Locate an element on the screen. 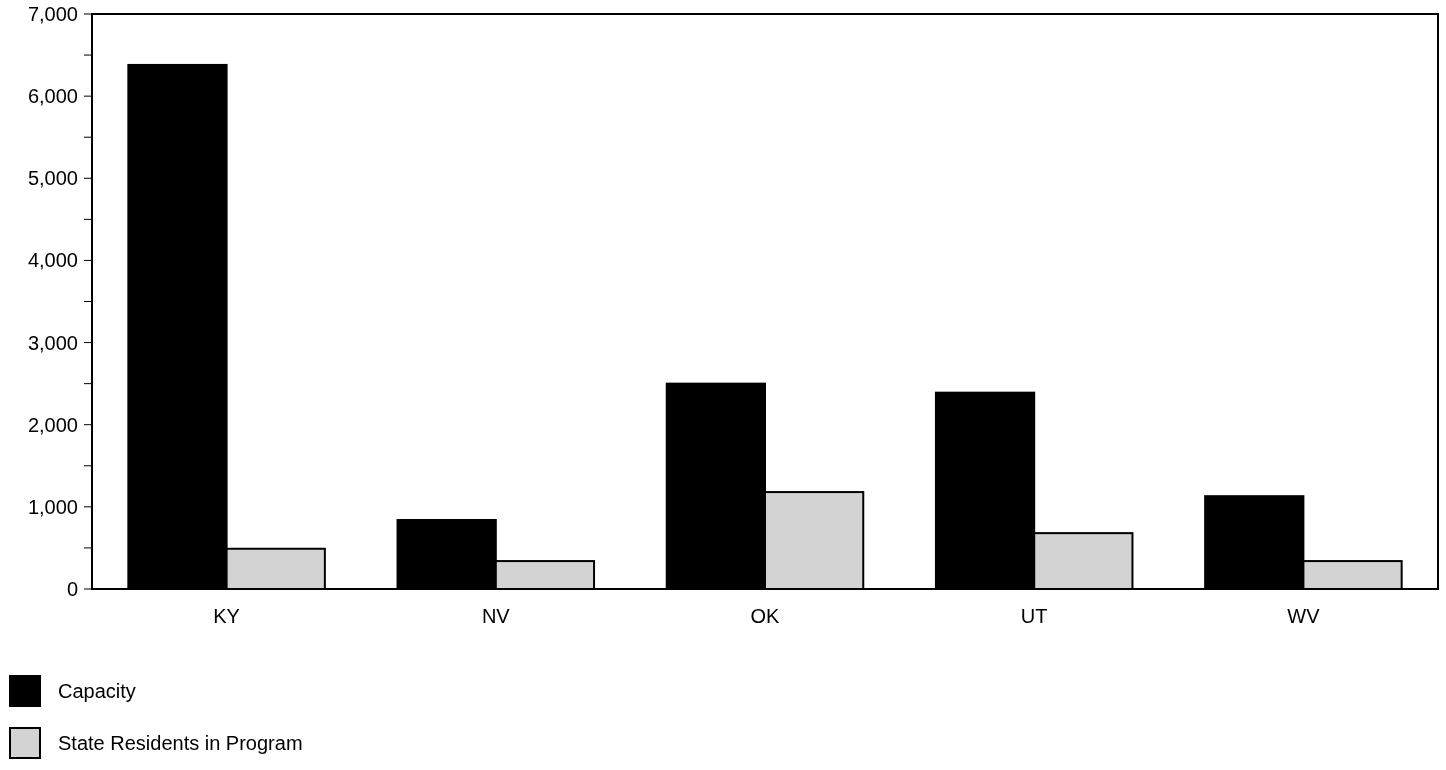 The height and width of the screenshot is (770, 1446). legend-label: Capacity is located at coordinates (97, 691).